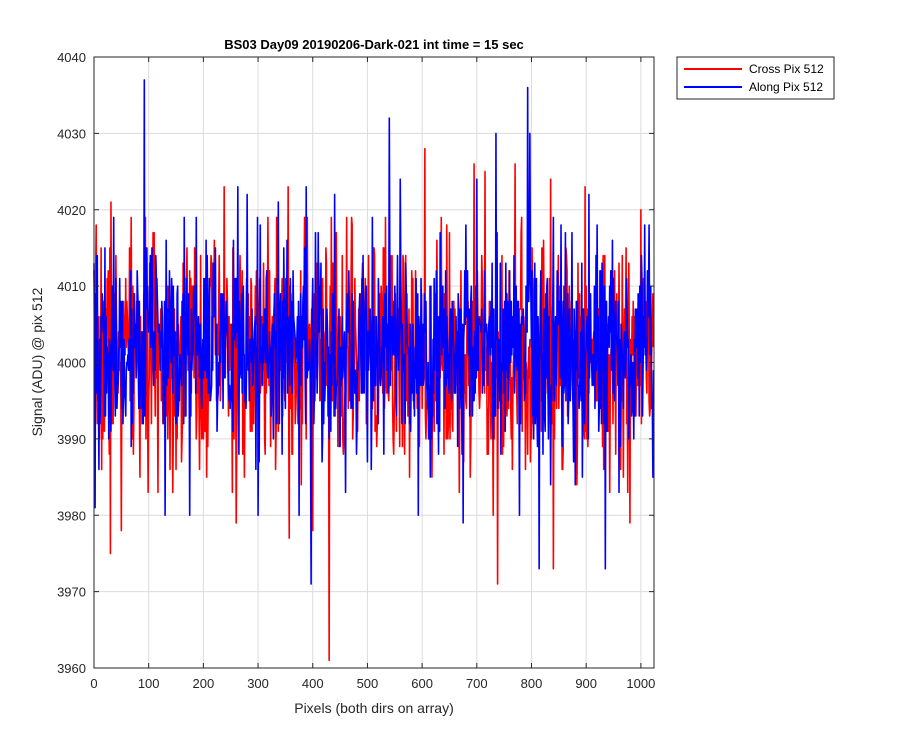  I want to click on y-tick-label: 3990, so click(71, 439).